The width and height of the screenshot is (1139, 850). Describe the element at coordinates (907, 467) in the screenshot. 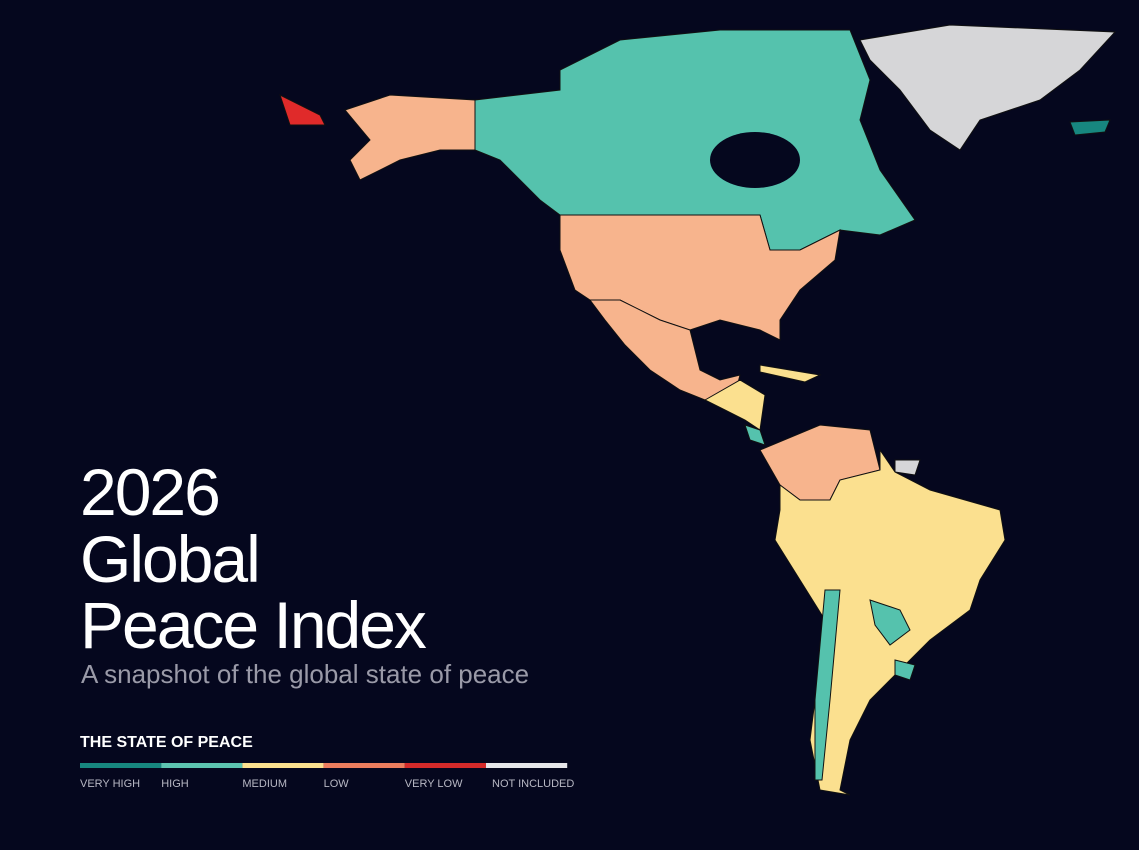

I see `guiana` at that location.